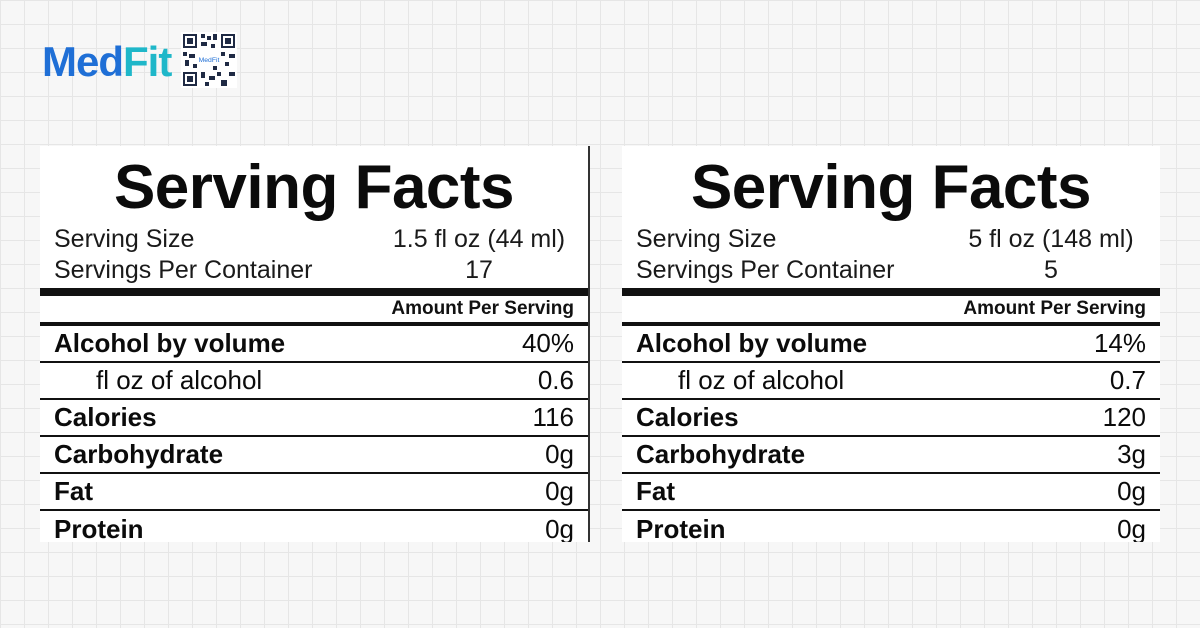 This screenshot has height=628, width=1200. I want to click on nutrient-value: 0.7, so click(1127, 380).